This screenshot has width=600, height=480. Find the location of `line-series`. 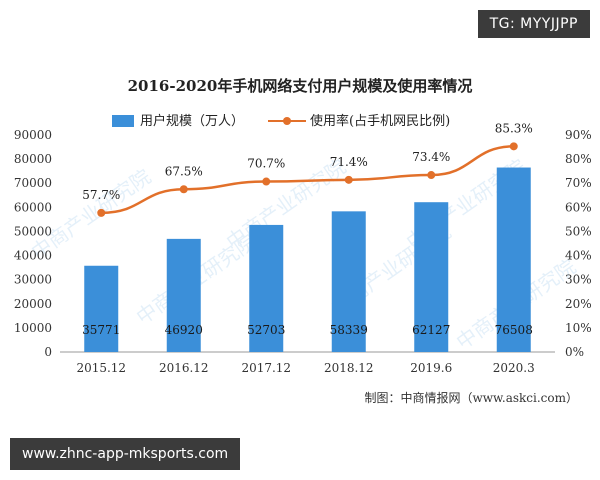

line-series is located at coordinates (307, 179).